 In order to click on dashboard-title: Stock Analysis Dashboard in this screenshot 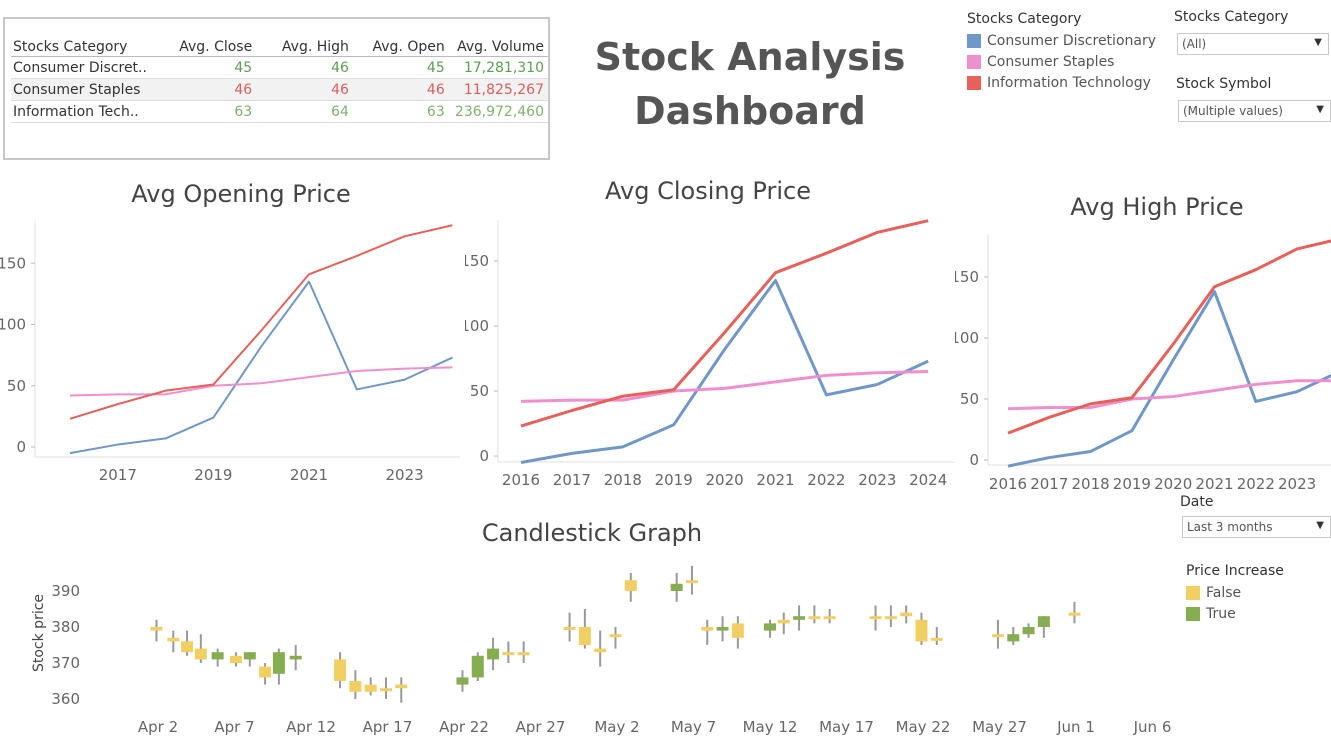, I will do `click(750, 84)`.